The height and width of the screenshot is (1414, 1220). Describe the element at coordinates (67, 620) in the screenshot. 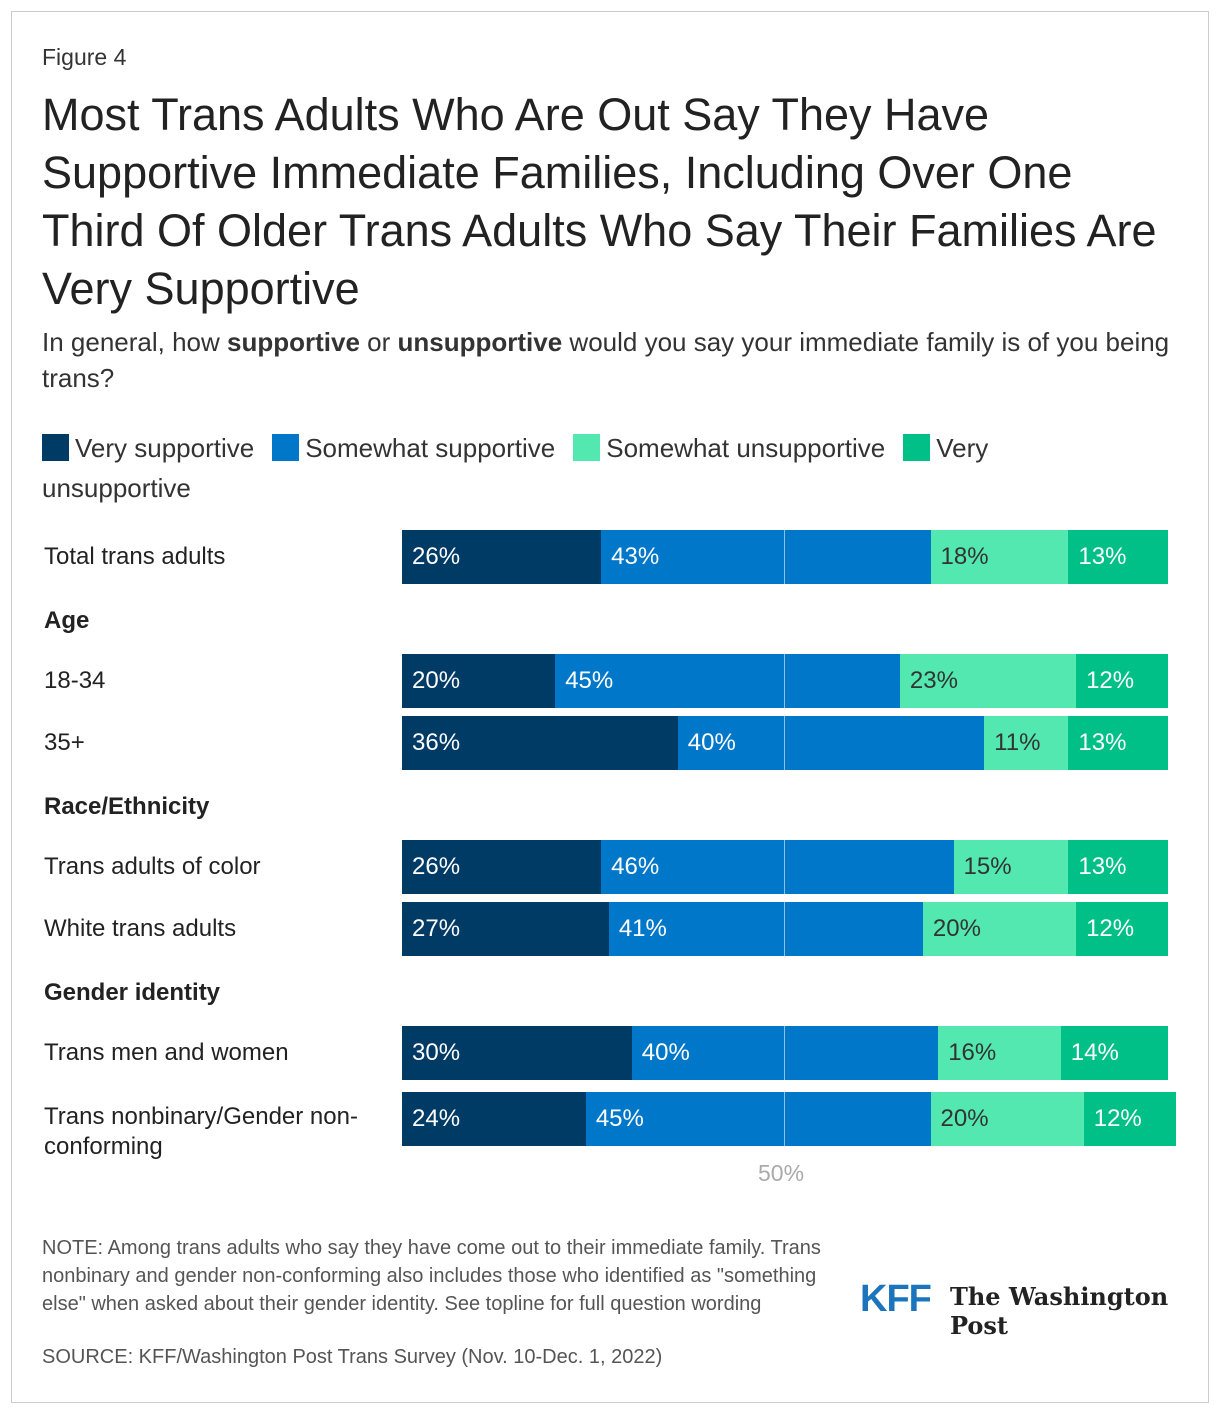

I see `group-header: Age` at that location.